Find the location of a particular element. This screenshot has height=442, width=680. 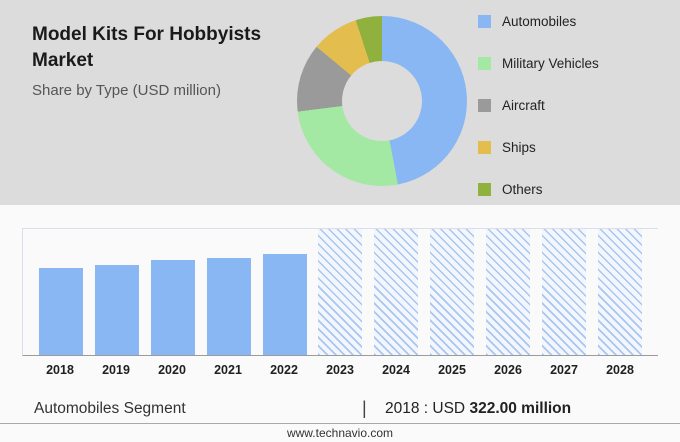

legend-item-ships: Ships is located at coordinates (538, 147).